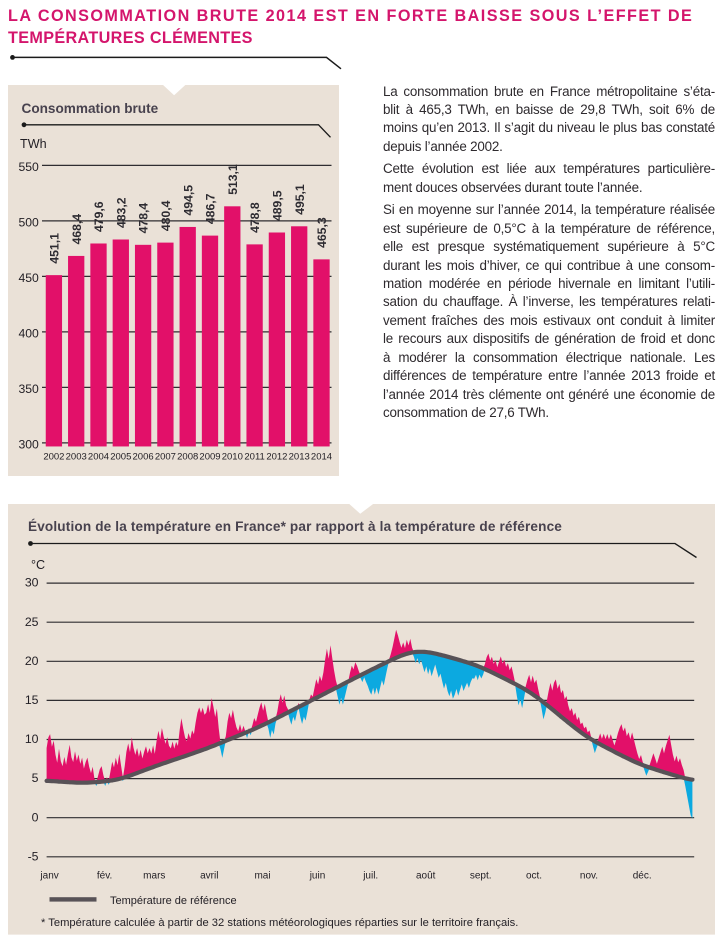 The width and height of the screenshot is (723, 935). What do you see at coordinates (28, 388) in the screenshot?
I see `svg-text: 350` at bounding box center [28, 388].